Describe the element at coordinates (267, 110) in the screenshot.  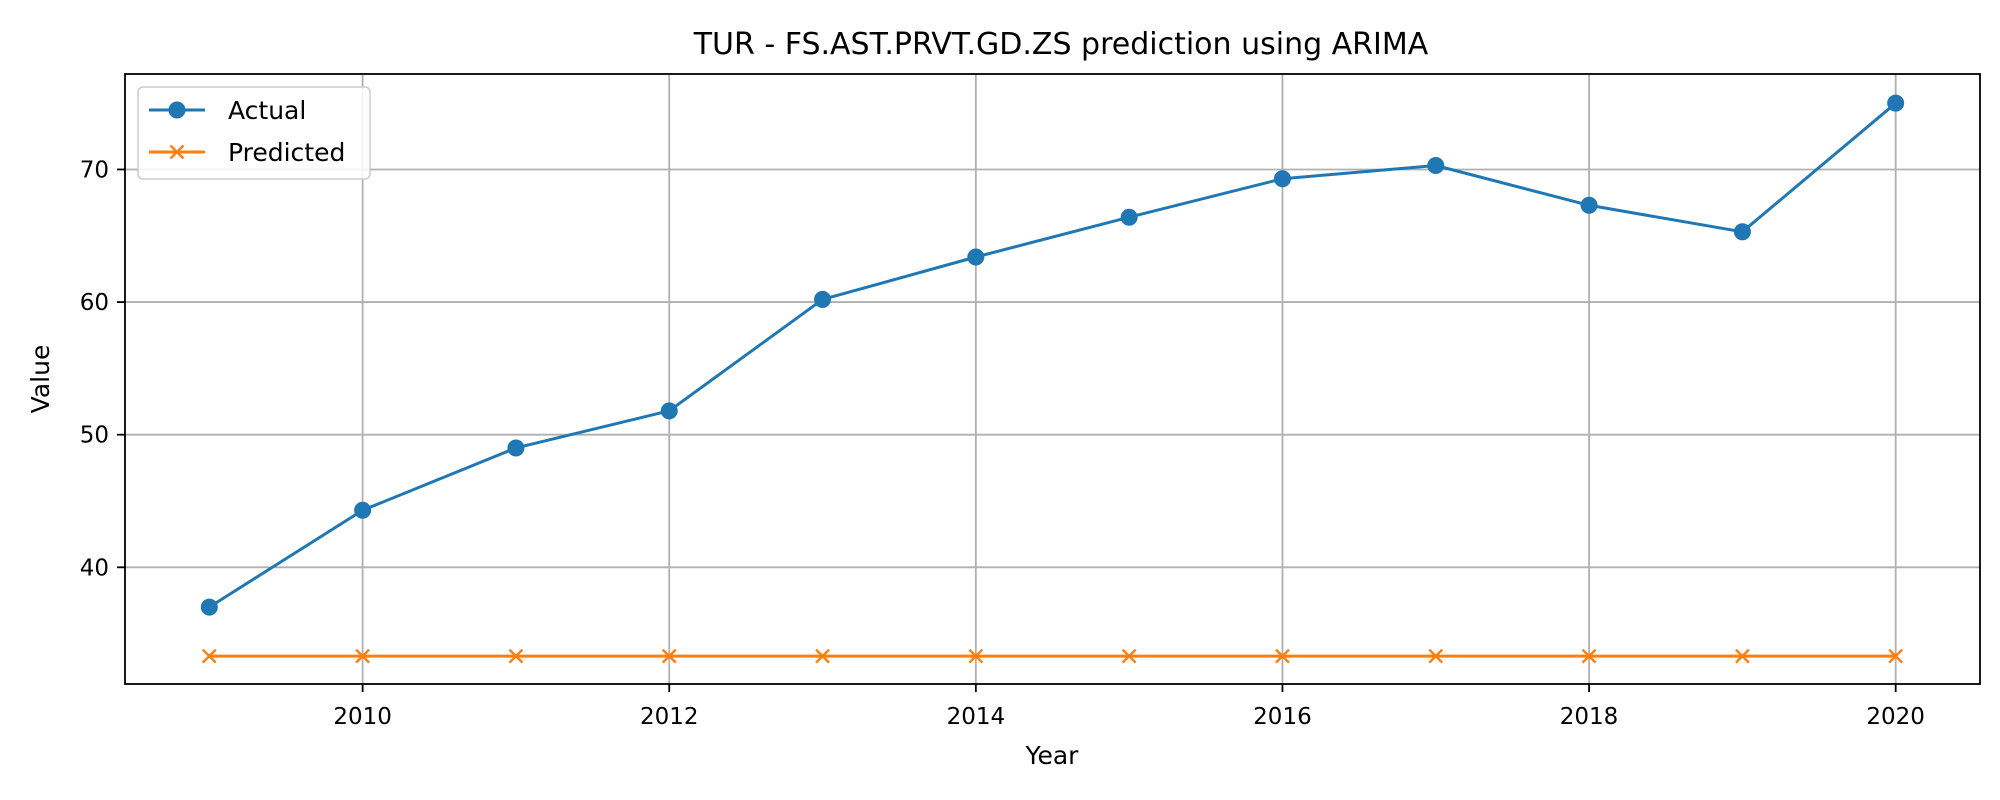
I see `legend-label: Actual` at that location.